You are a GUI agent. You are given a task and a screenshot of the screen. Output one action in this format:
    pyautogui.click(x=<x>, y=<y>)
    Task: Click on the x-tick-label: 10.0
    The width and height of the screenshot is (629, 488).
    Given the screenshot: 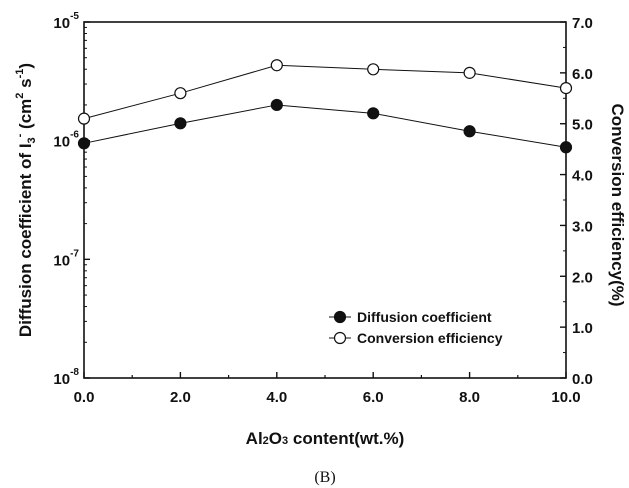 What is the action you would take?
    pyautogui.click(x=565, y=397)
    